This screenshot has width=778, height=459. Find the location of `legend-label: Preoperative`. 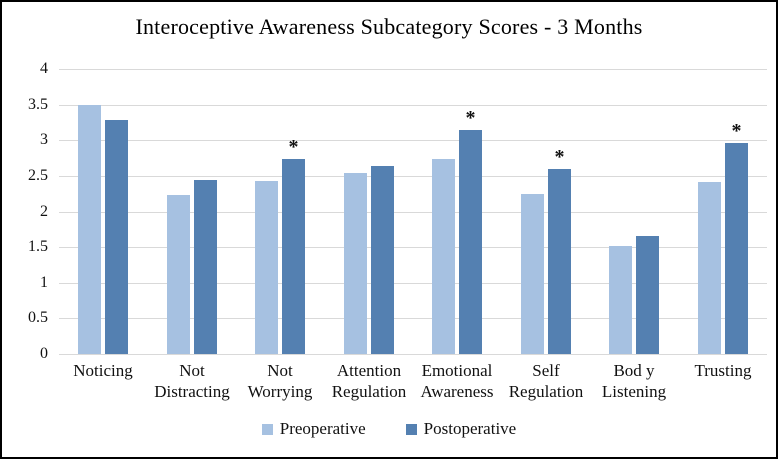

legend-label: Preoperative is located at coordinates (322, 428).